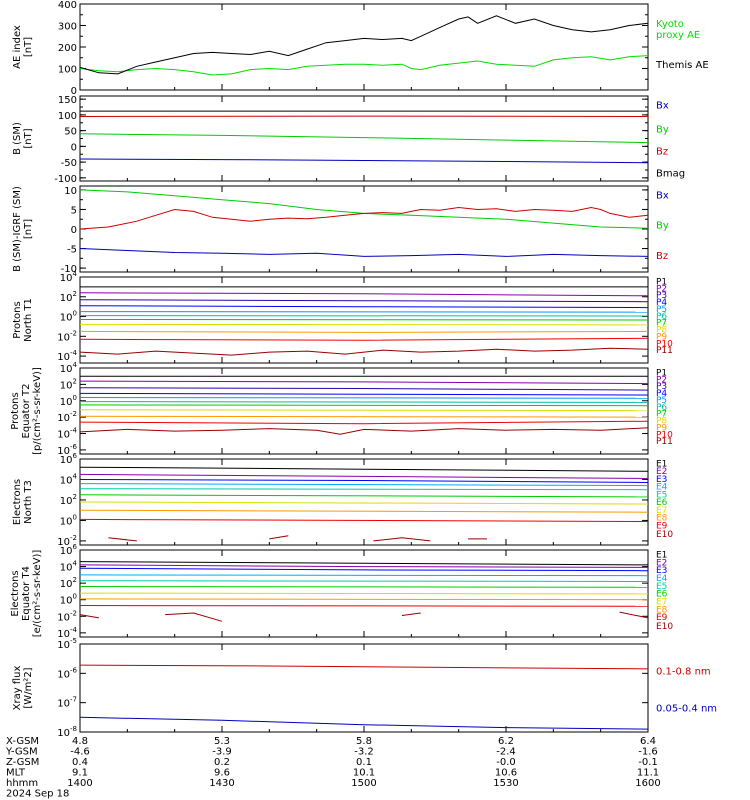 The width and height of the screenshot is (750, 800). I want to click on legend-label: E4, so click(662, 579).